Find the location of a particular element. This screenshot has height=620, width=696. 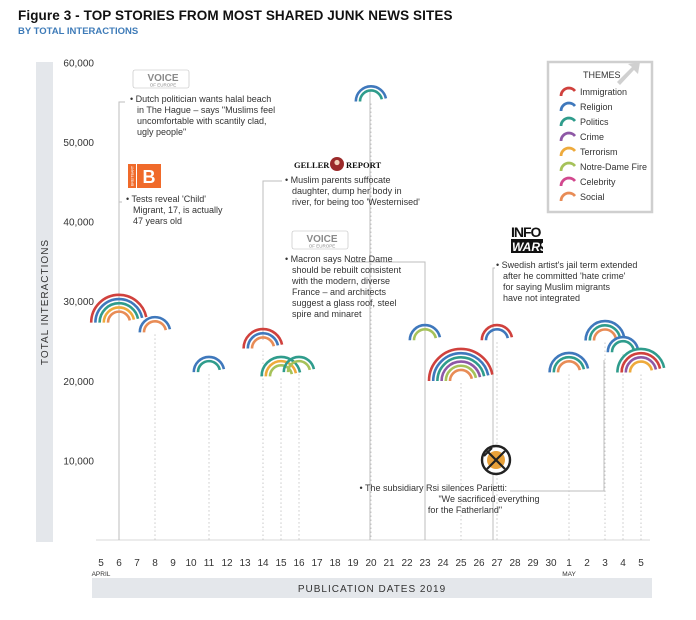

legend-label: Immigration is located at coordinates (603, 92).